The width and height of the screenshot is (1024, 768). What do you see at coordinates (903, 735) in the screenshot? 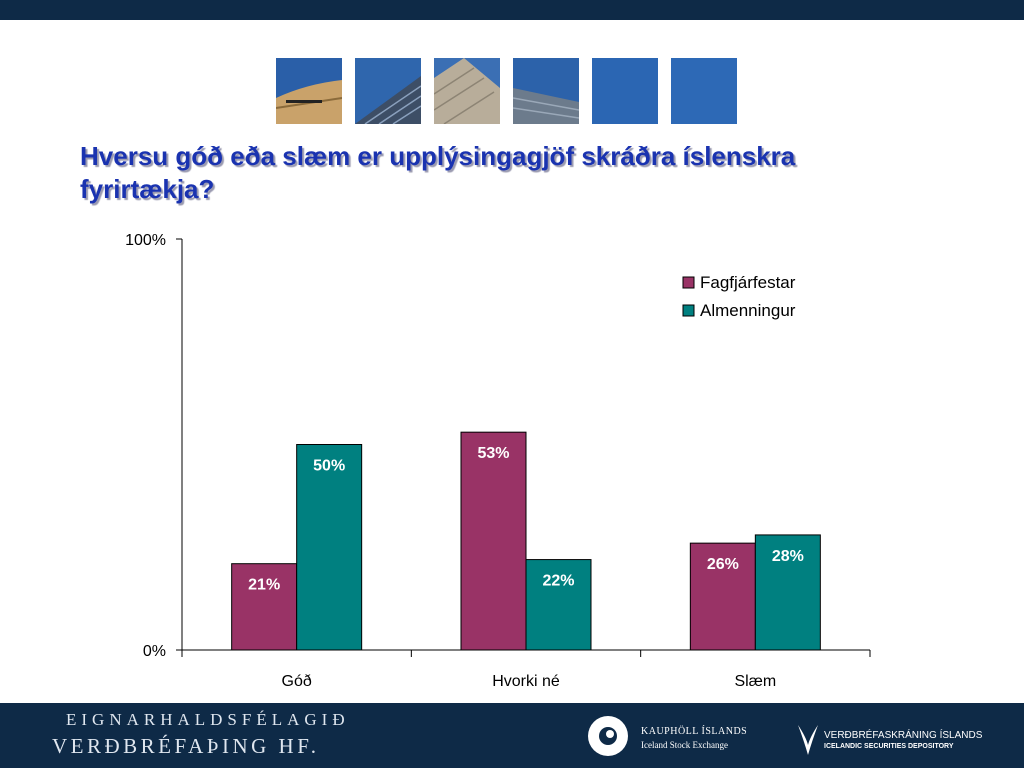
I see `logo2-name: VERÐBRÉFASKRÁNING ÍSLANDS` at bounding box center [903, 735].